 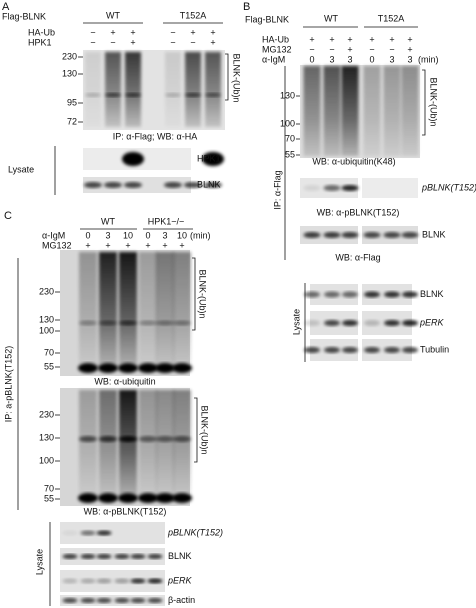 What do you see at coordinates (46, 414) in the screenshot?
I see `mw-marker: 230` at bounding box center [46, 414].